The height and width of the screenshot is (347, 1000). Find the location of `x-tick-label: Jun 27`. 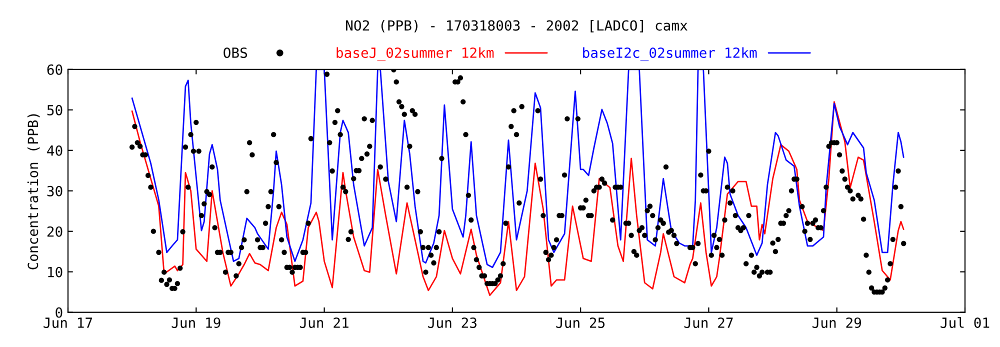

x-tick-label: Jun 27 is located at coordinates (708, 322).